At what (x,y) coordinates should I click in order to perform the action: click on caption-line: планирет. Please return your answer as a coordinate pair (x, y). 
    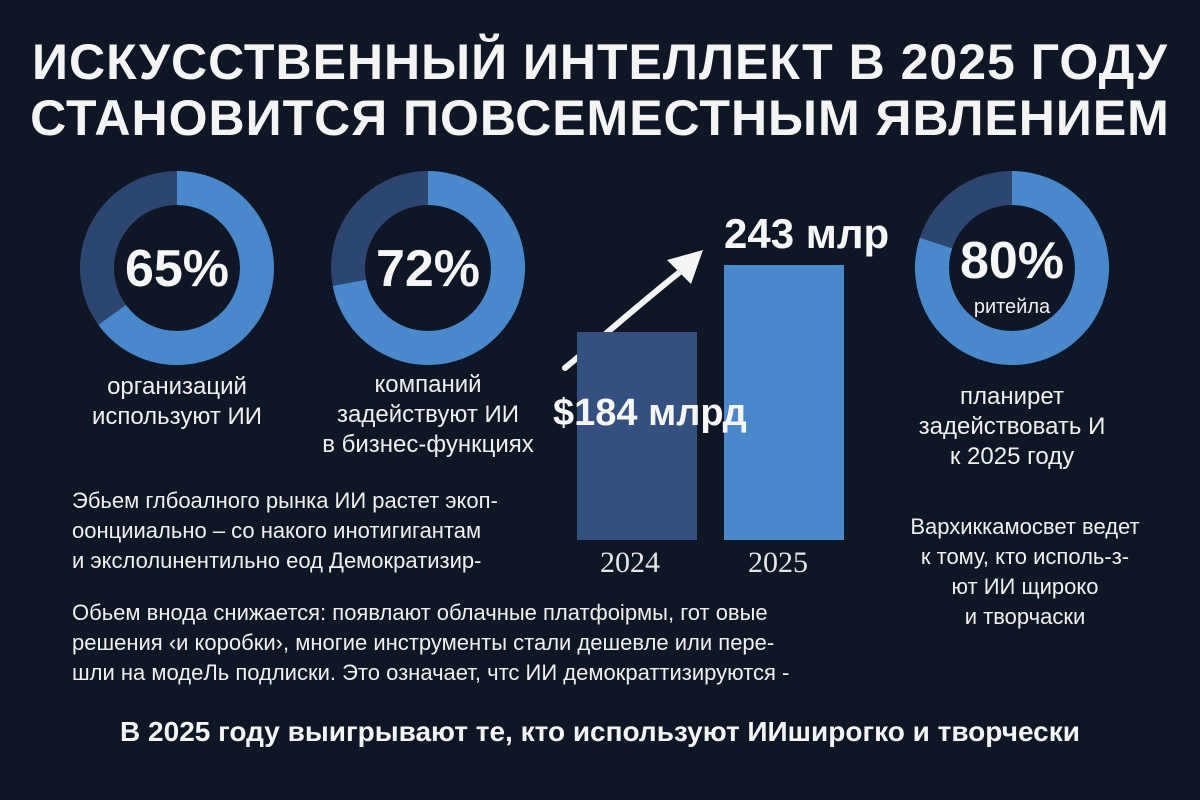
    Looking at the image, I should click on (1012, 396).